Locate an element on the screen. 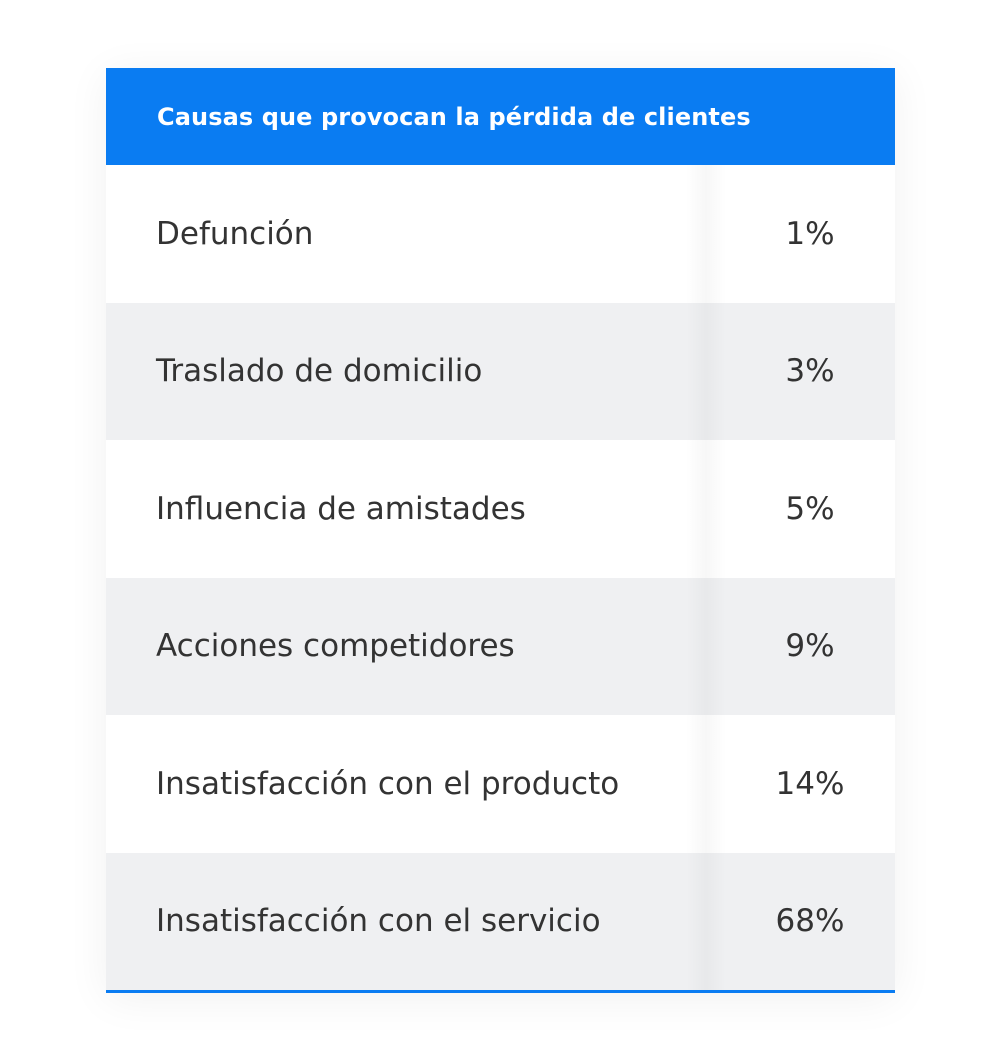  row-value: 14% is located at coordinates (810, 783).